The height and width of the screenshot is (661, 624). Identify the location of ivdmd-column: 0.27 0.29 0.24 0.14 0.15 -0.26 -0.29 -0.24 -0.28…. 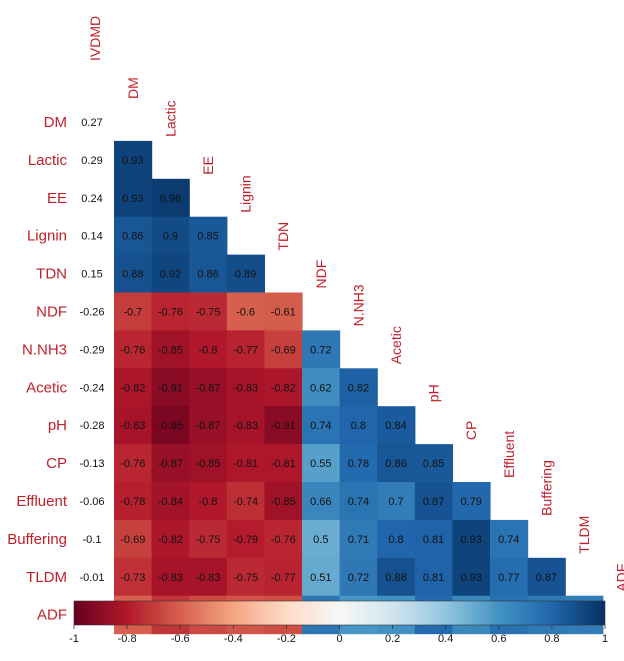
(91, 369).